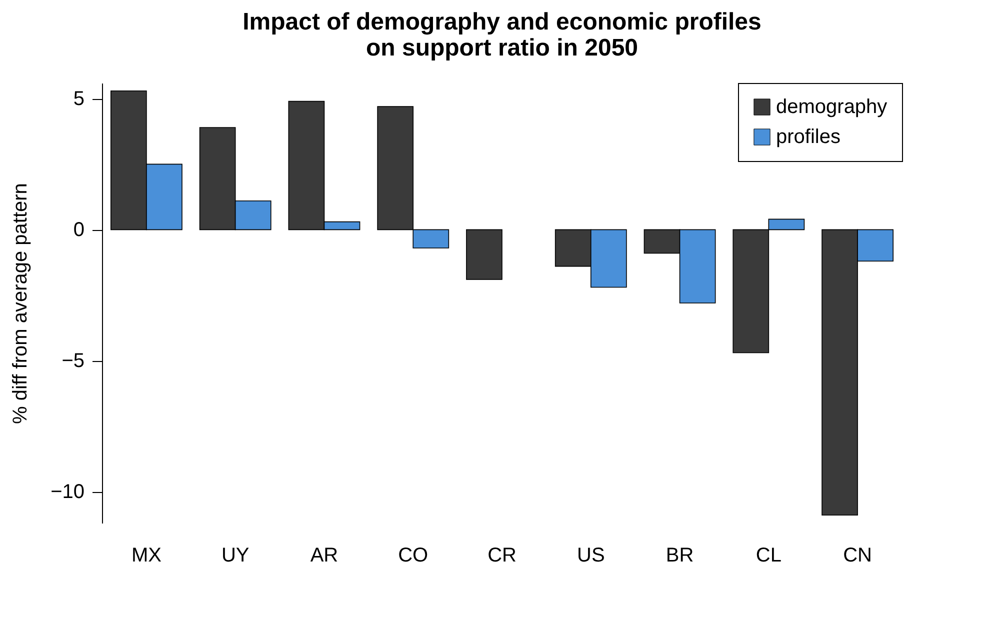 The height and width of the screenshot is (619, 993). I want to click on x-tick-label: CN, so click(857, 555).